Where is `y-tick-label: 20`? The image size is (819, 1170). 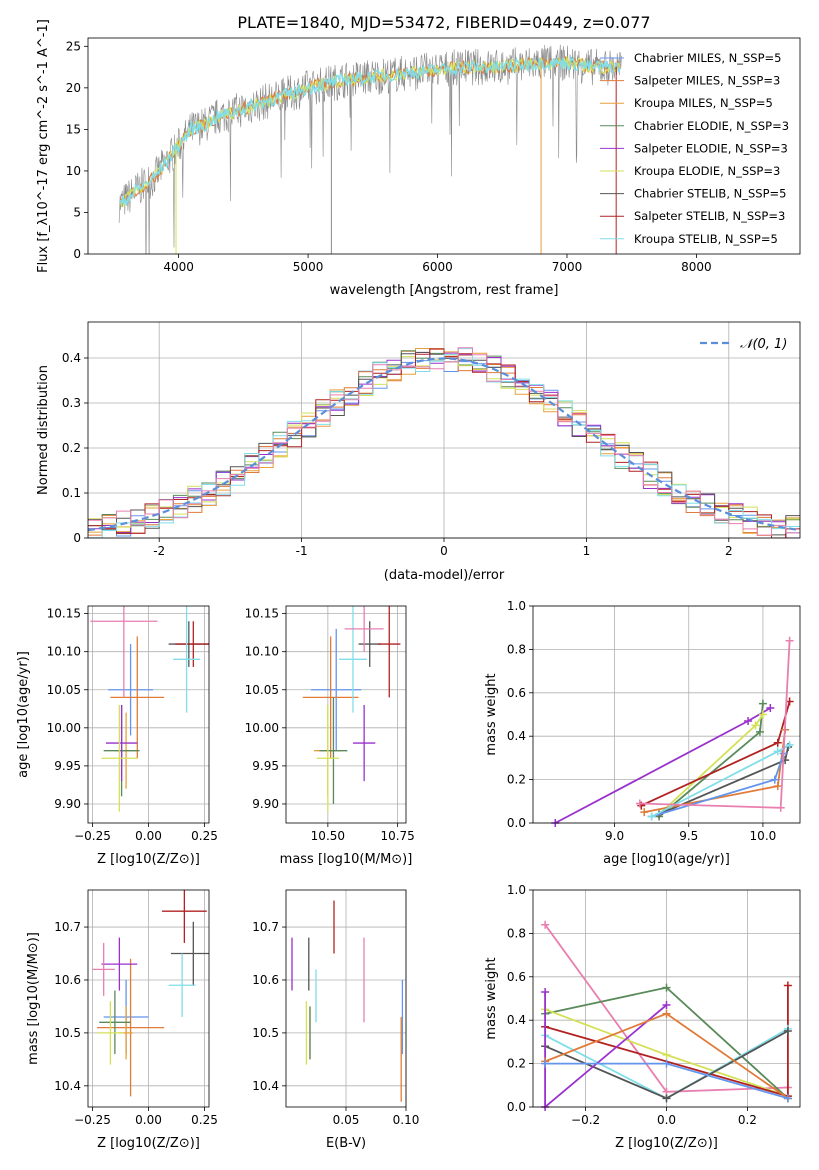 y-tick-label: 20 is located at coordinates (73, 88).